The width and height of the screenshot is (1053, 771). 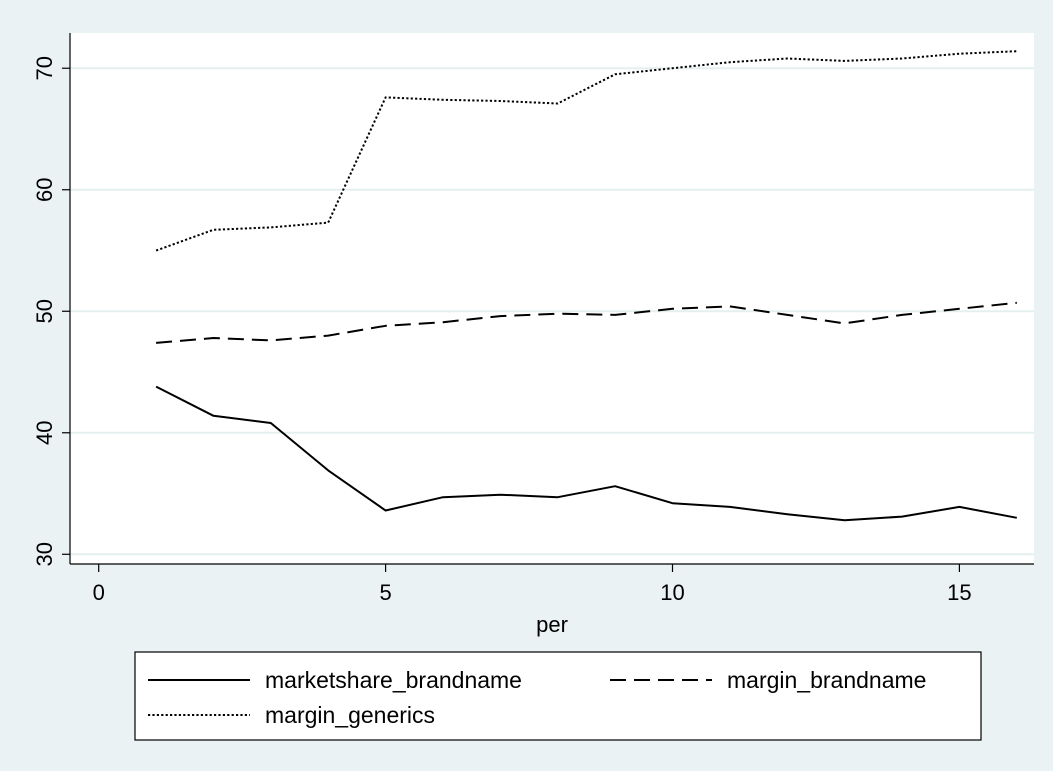 I want to click on legend-label: margin_brandname, so click(x=826, y=680).